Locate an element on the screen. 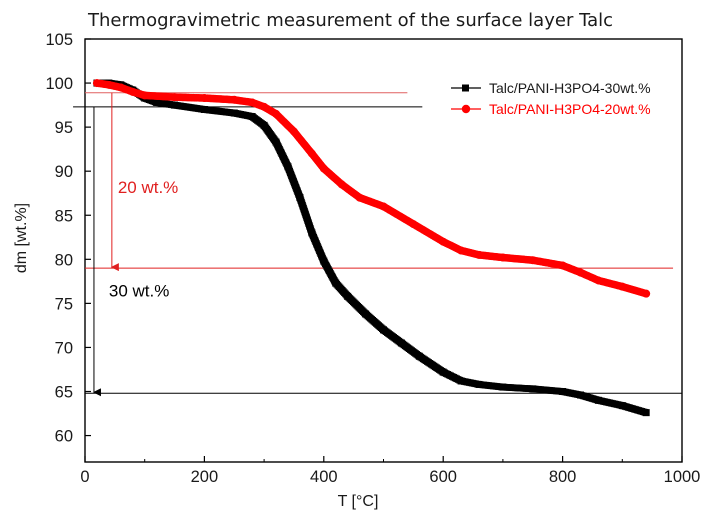 The image size is (716, 511). x-axis-label: T [°C] is located at coordinates (358, 501).